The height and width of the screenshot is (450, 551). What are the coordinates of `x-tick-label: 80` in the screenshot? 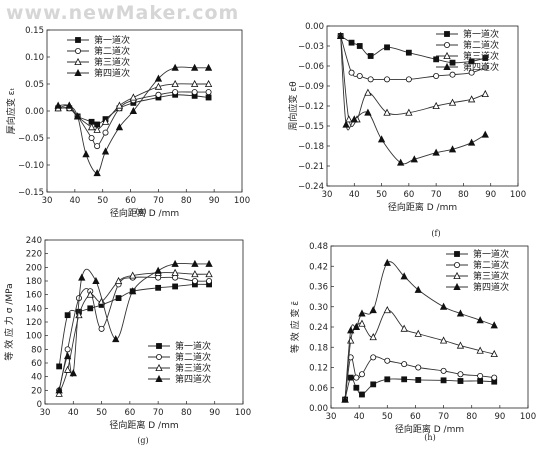 It's located at (186, 201).